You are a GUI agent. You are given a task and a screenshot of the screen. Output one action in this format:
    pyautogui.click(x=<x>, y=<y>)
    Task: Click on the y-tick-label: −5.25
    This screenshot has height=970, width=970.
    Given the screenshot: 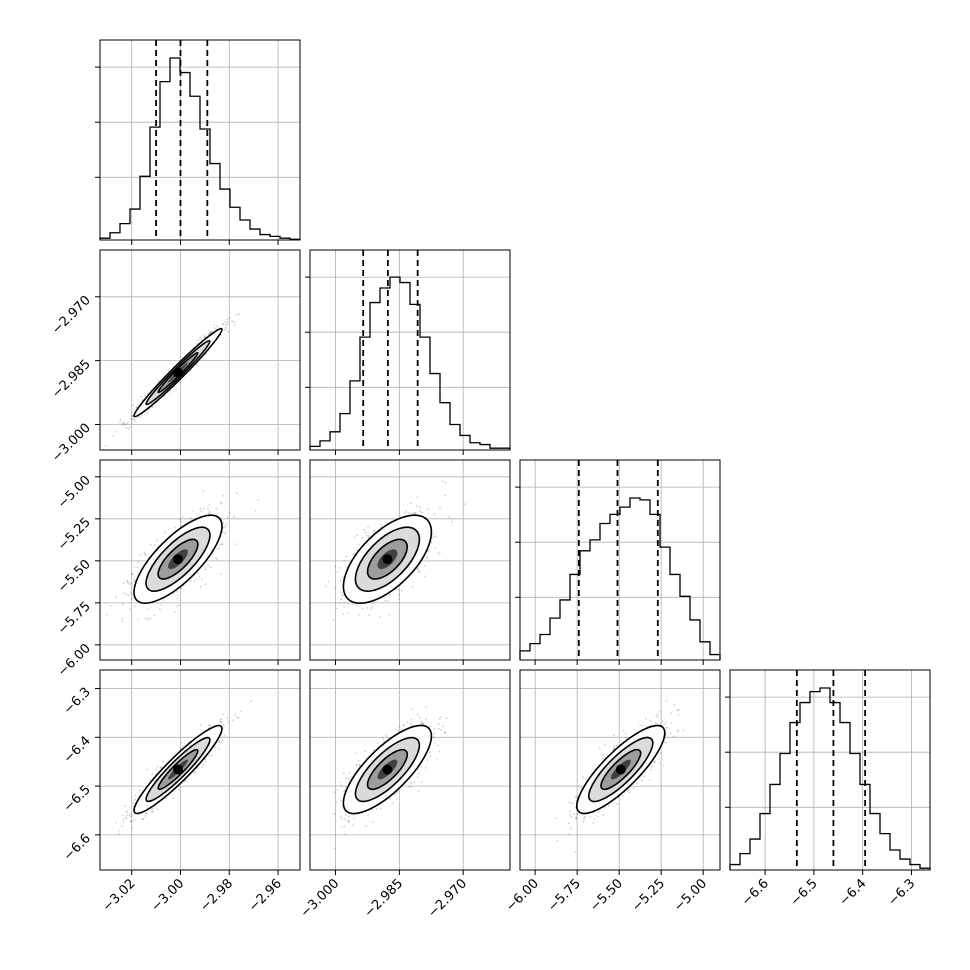 What is the action you would take?
    pyautogui.click(x=74, y=534)
    